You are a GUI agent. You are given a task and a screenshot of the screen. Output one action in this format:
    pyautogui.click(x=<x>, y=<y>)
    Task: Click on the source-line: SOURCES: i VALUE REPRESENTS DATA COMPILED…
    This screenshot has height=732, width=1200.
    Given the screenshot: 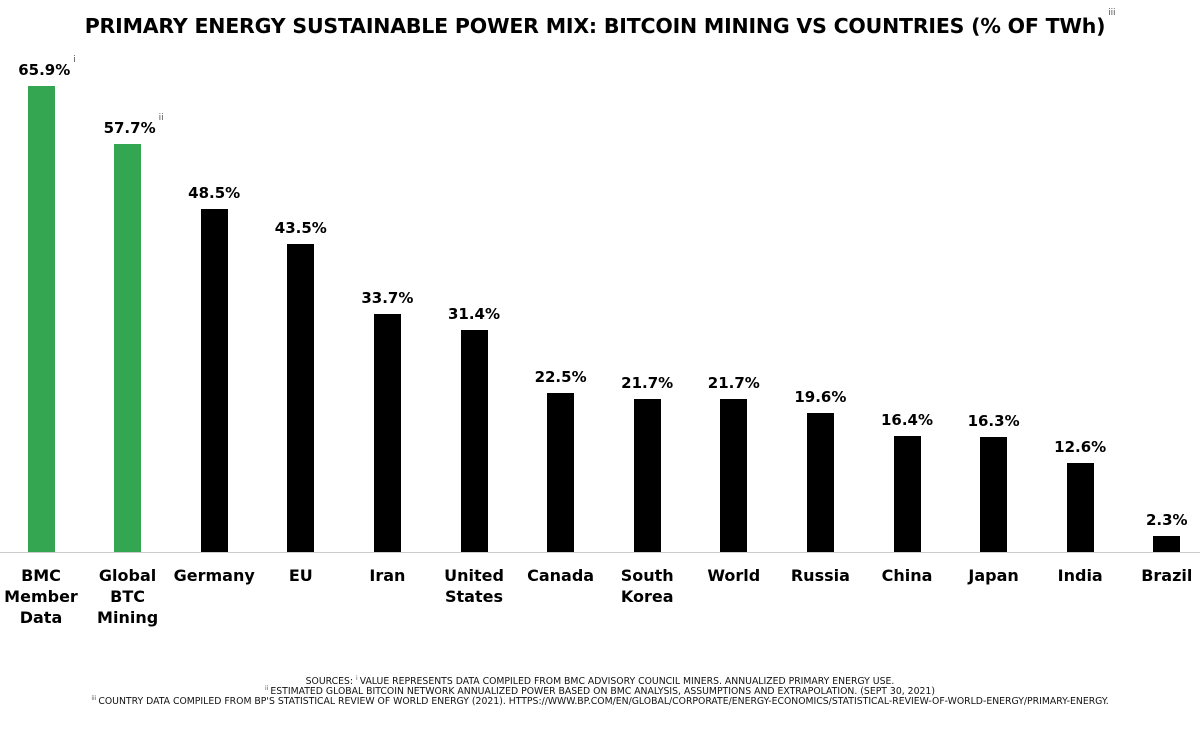 What is the action you would take?
    pyautogui.click(x=600, y=681)
    